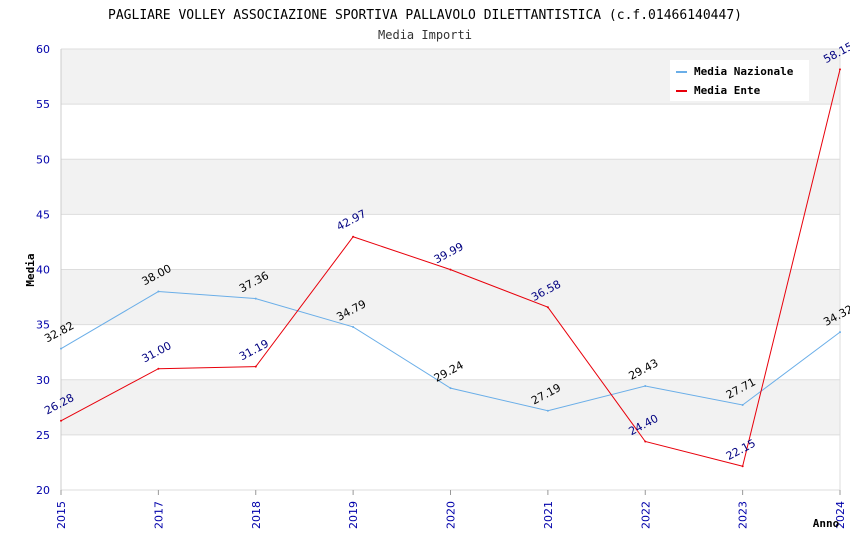 The image size is (850, 550). I want to click on x-axis-ticks: 2015 2017 2018 2019 2020 2021 2022 2023 2024, so click(451, 509).